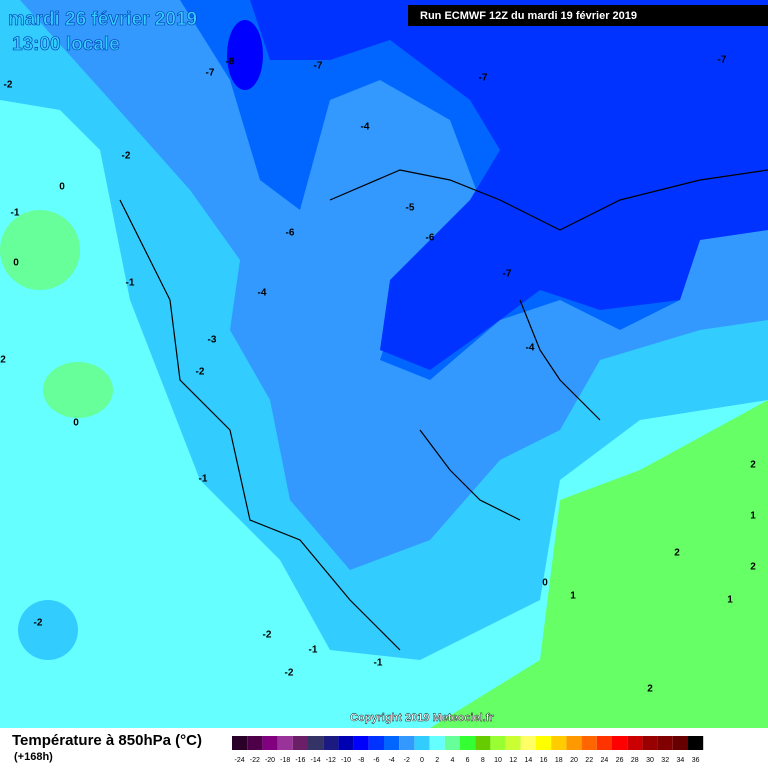 The height and width of the screenshot is (773, 768). What do you see at coordinates (529, 760) in the screenshot?
I see `scale-label: 14` at bounding box center [529, 760].